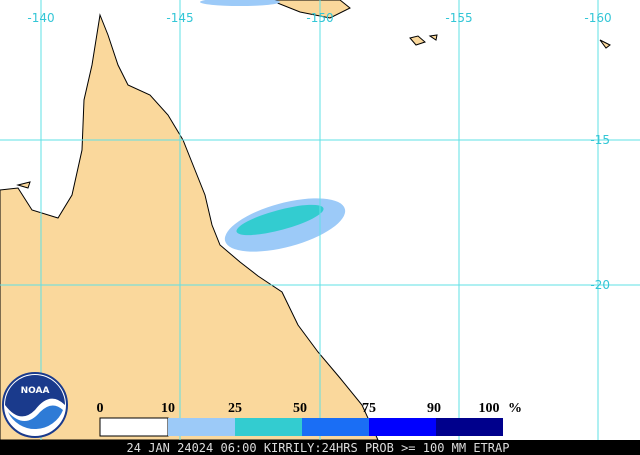 The height and width of the screenshot is (455, 640). Describe the element at coordinates (515, 408) in the screenshot. I see `legend-unit: %` at that location.